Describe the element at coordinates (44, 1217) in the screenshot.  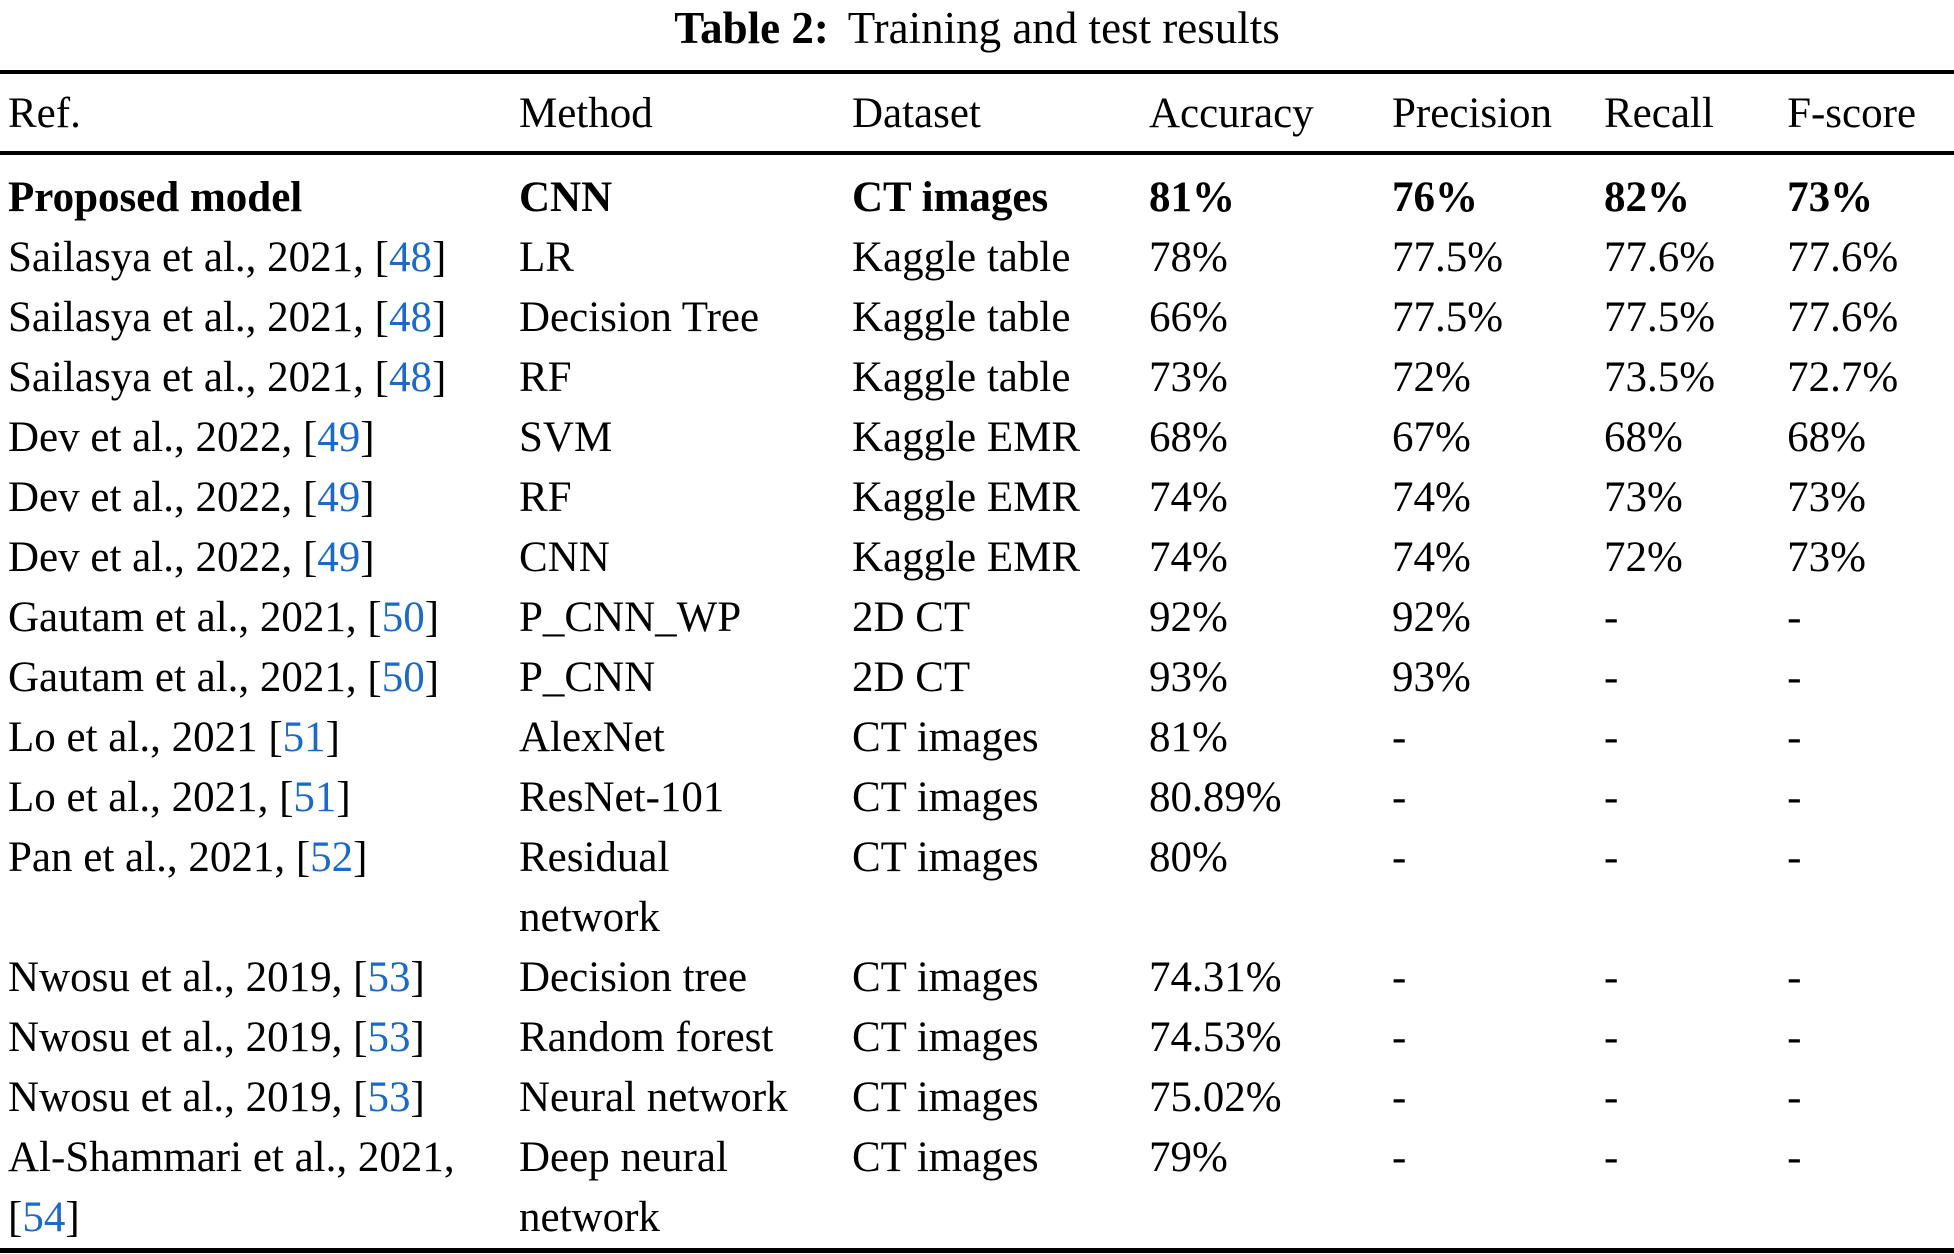
I see `citation-link: 54` at that location.